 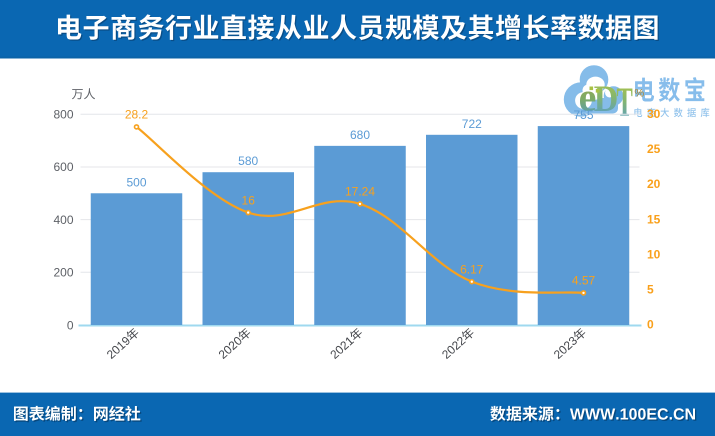 What do you see at coordinates (63, 273) in the screenshot?
I see `svg-text: 200` at bounding box center [63, 273].